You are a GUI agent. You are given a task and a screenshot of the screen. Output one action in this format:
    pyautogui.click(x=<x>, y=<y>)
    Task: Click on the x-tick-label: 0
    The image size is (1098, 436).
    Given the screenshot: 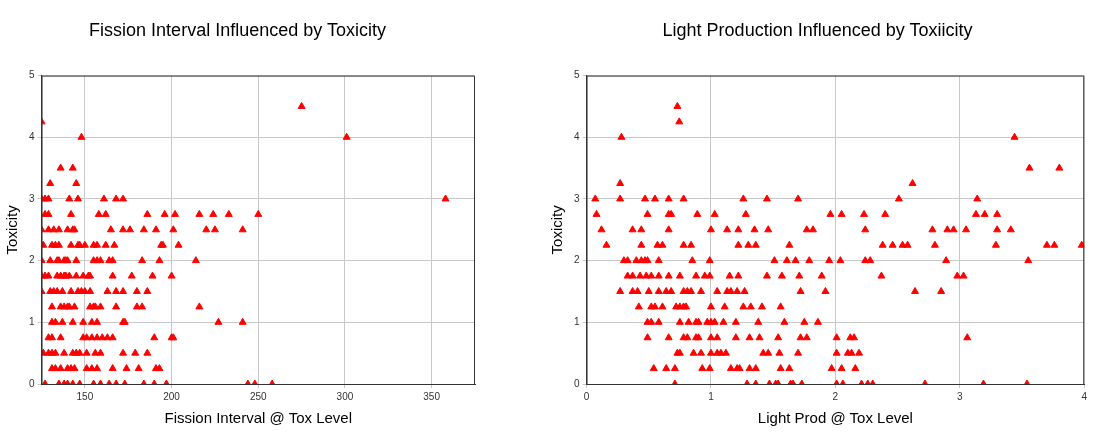 What is the action you would take?
    pyautogui.click(x=586, y=396)
    